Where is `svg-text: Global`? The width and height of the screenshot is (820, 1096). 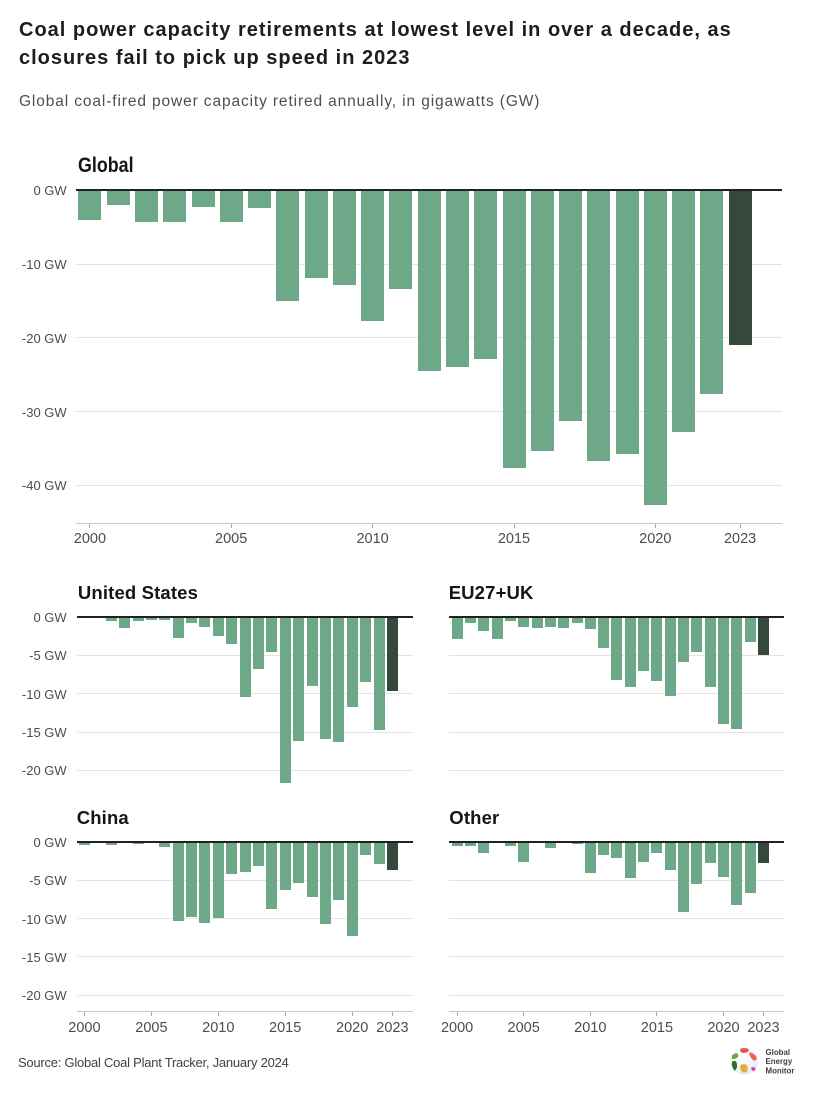
svg-text: Global is located at coordinates (778, 1052).